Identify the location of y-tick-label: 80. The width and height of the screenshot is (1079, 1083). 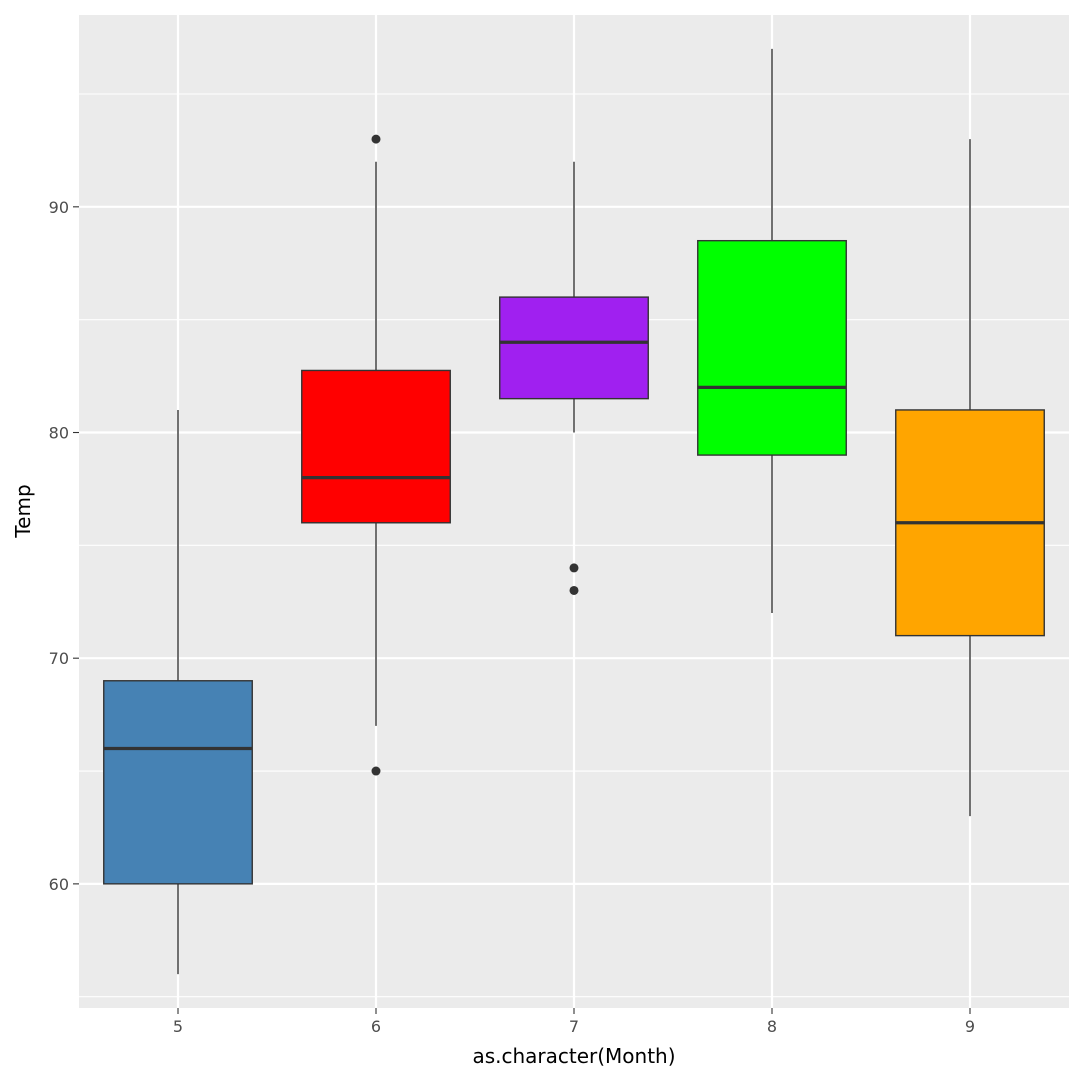
(59, 433).